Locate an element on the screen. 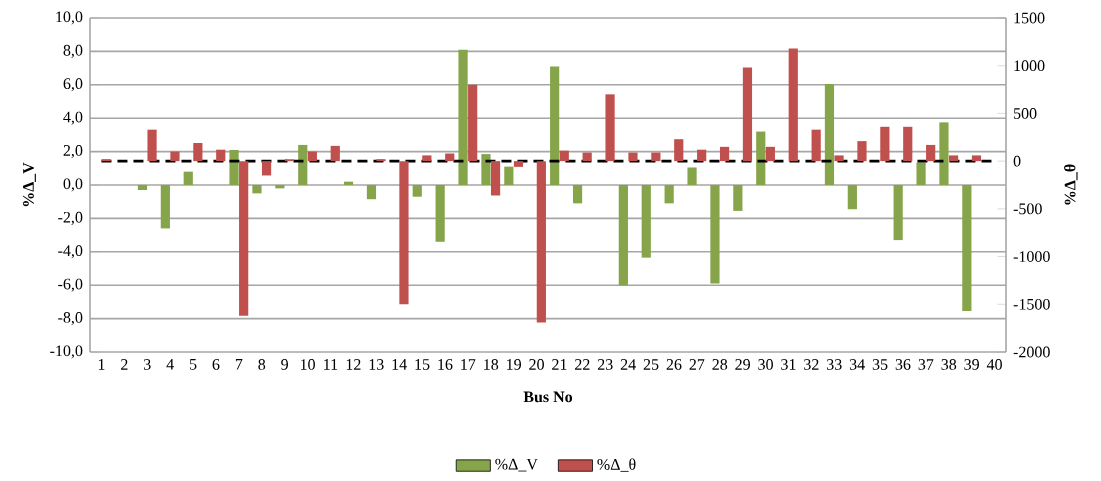  x-tick-label: 18 is located at coordinates (491, 365).